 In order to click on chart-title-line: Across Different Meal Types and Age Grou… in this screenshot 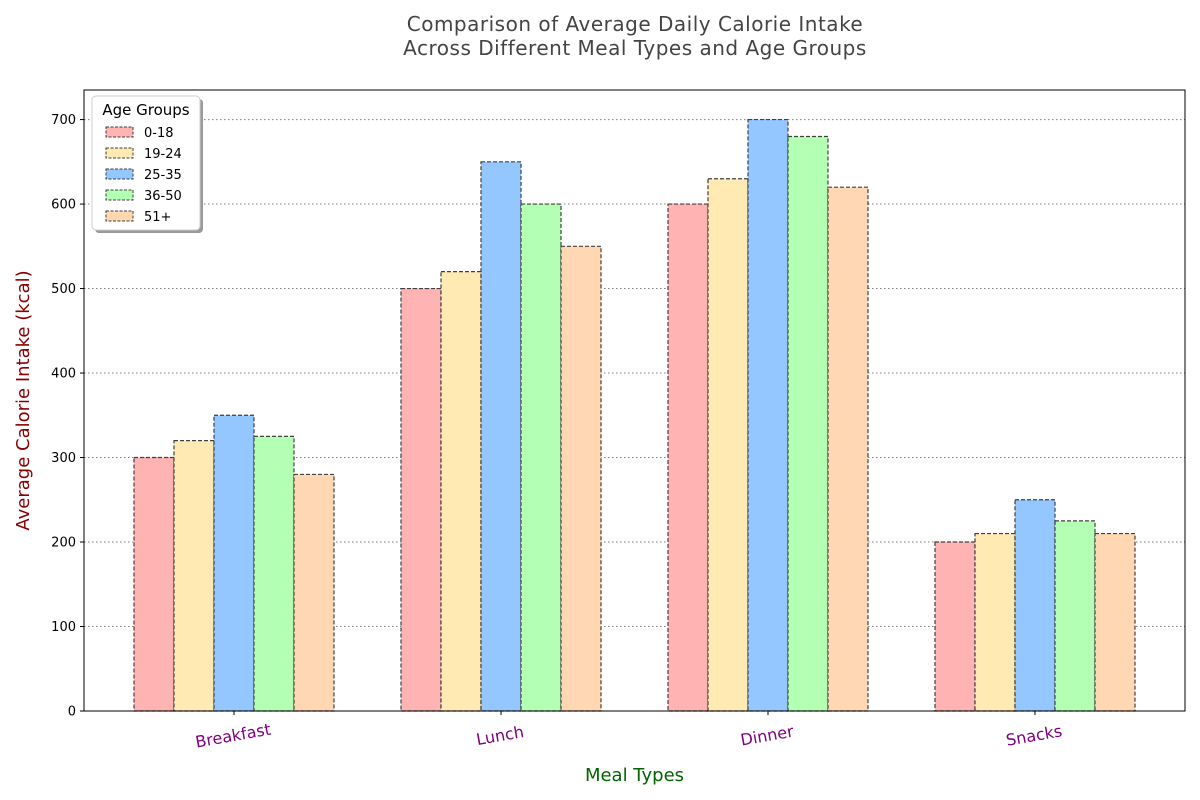, I will do `click(635, 48)`.